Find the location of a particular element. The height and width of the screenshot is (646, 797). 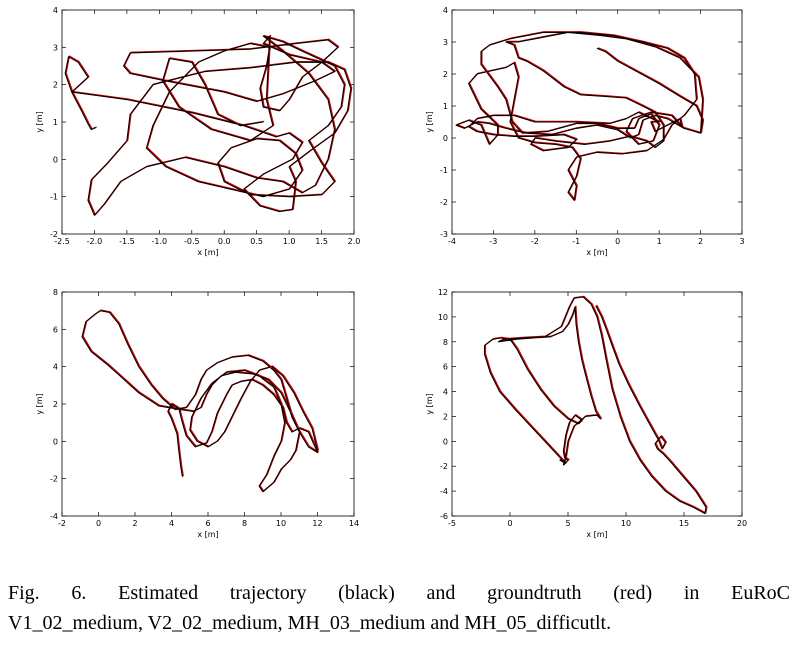

x-tick-label: -1.5 is located at coordinates (127, 241).